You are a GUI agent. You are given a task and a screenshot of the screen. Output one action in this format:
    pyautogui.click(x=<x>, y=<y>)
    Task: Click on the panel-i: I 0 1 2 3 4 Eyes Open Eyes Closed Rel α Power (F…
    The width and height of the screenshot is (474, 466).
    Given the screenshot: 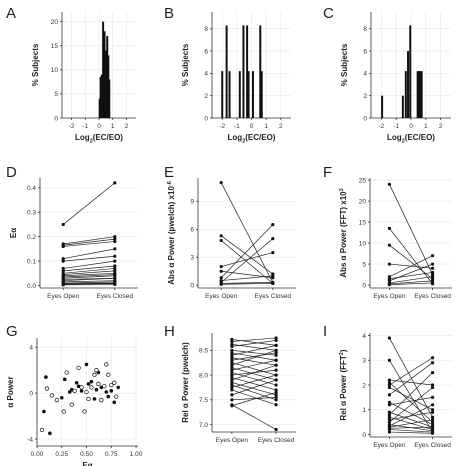 What is the action you would take?
    pyautogui.click(x=387, y=386)
    